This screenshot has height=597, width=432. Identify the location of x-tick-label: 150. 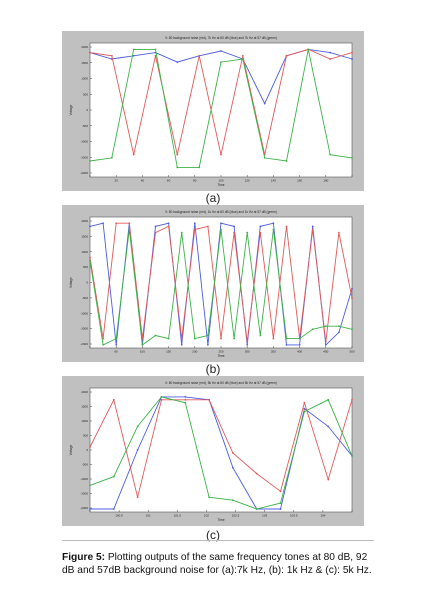
(168, 352).